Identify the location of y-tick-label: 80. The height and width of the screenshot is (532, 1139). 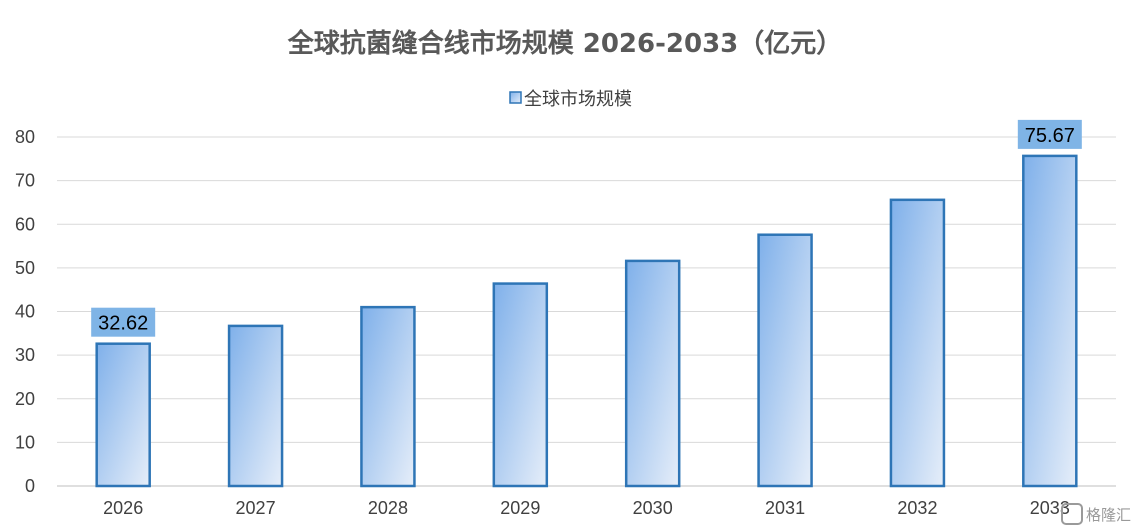
(25, 137).